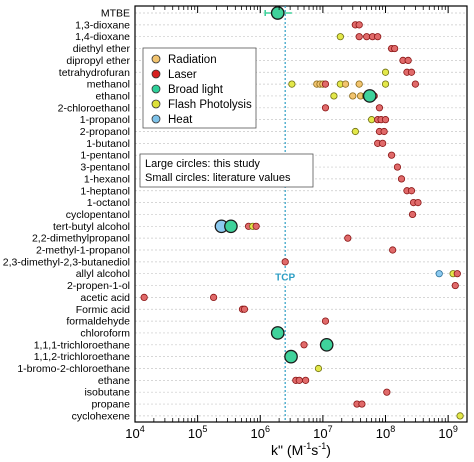 Image resolution: width=474 pixels, height=462 pixels. Describe the element at coordinates (197, 432) in the screenshot. I see `x-tick-label: 10⁵` at that location.